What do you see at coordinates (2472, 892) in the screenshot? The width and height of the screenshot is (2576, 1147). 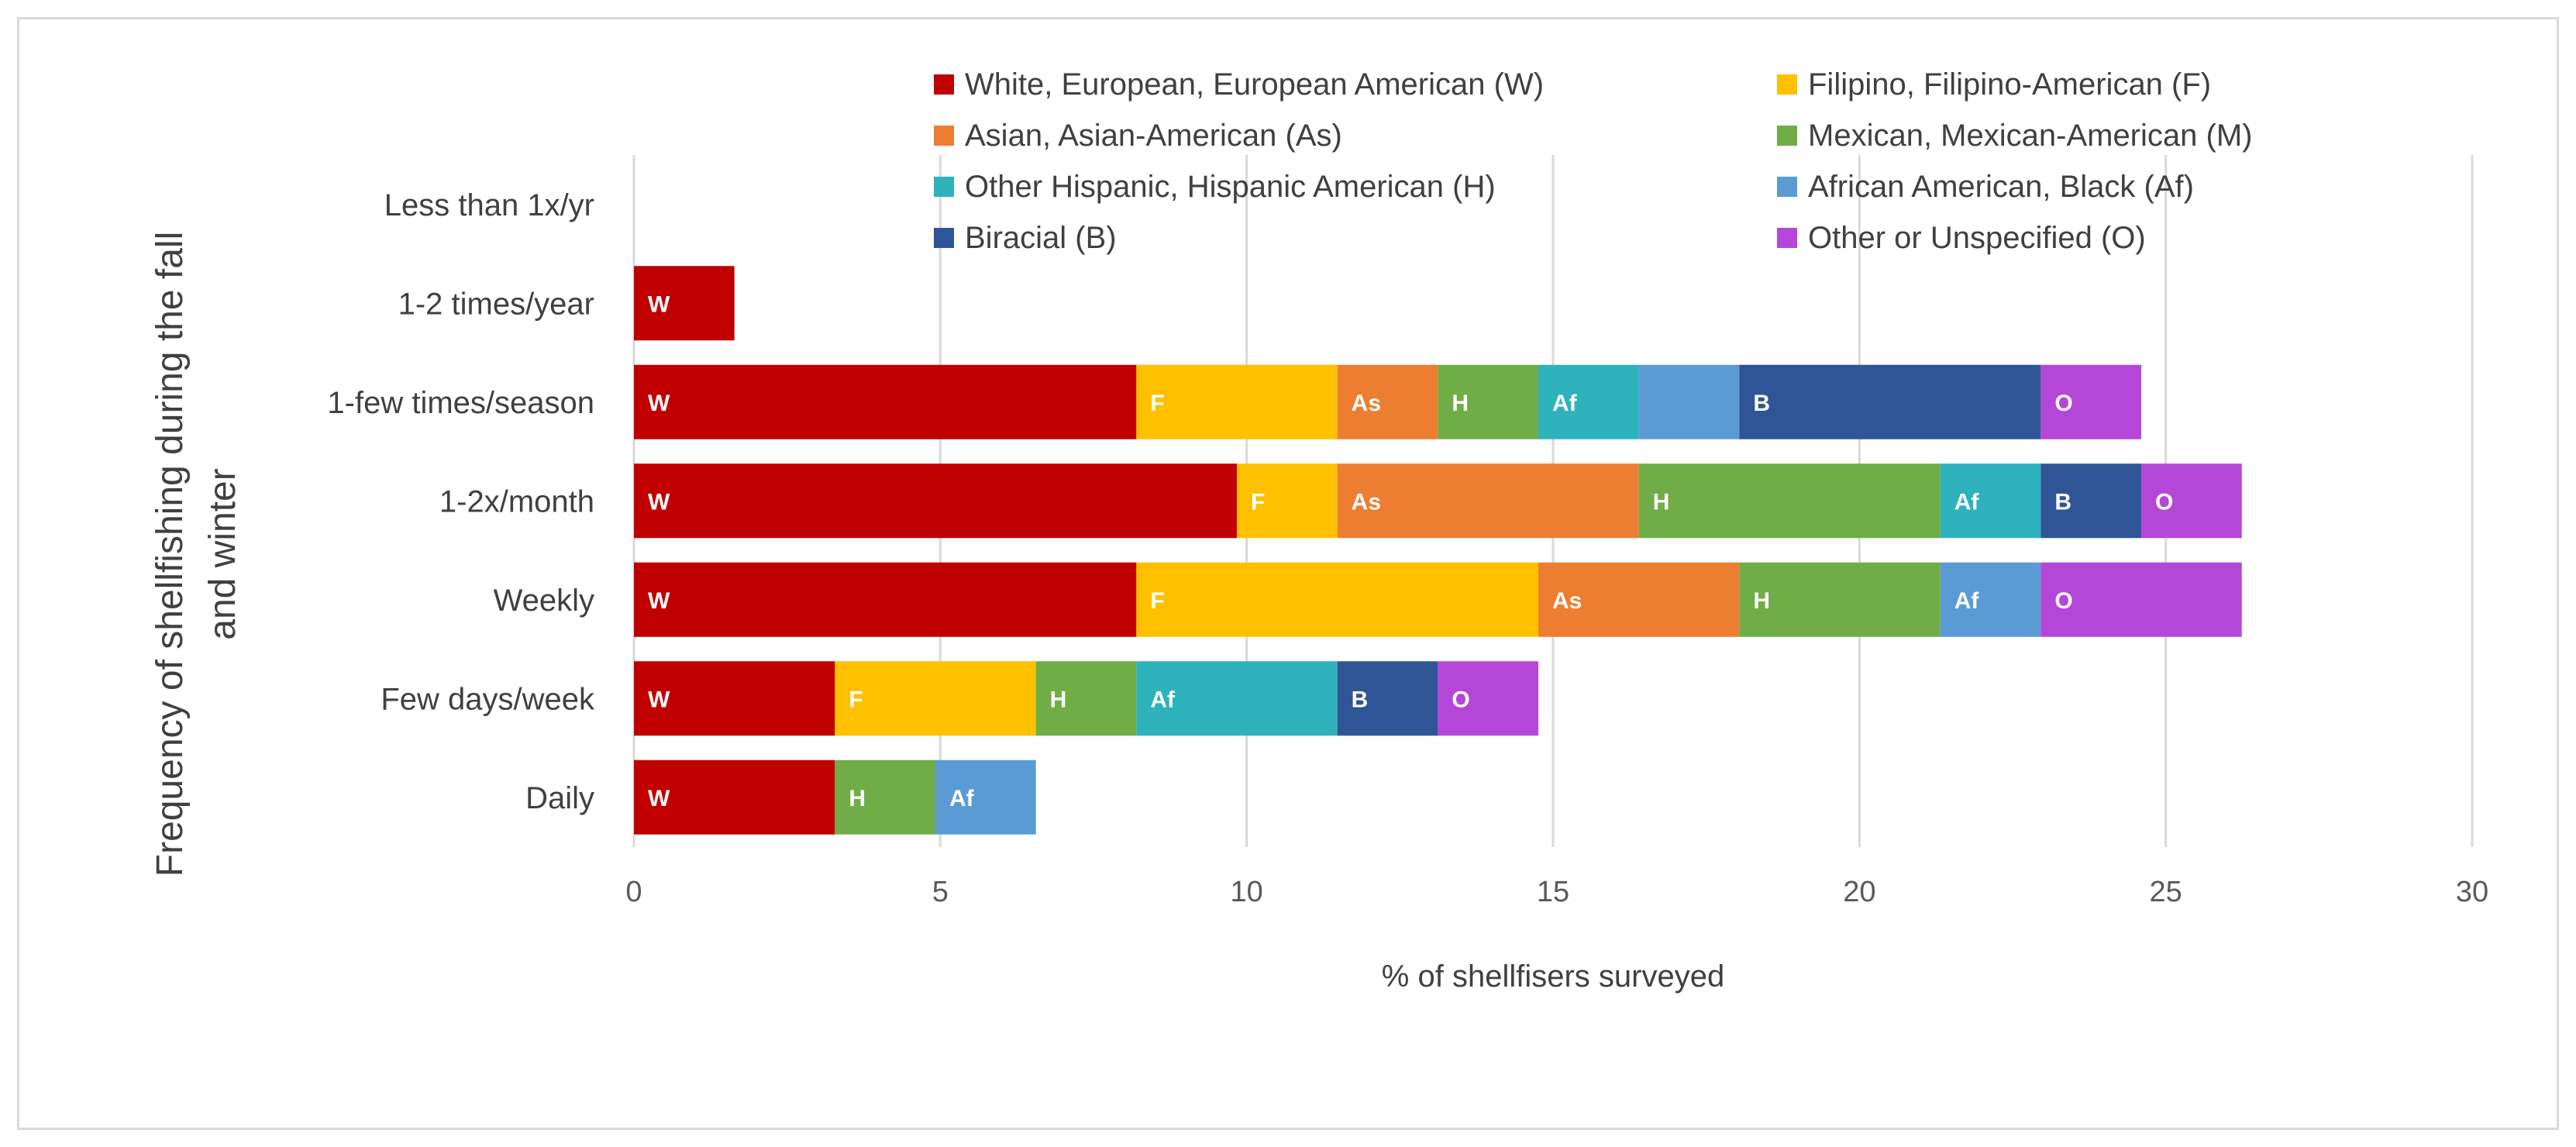 I see `x-tick-label: 30` at bounding box center [2472, 892].